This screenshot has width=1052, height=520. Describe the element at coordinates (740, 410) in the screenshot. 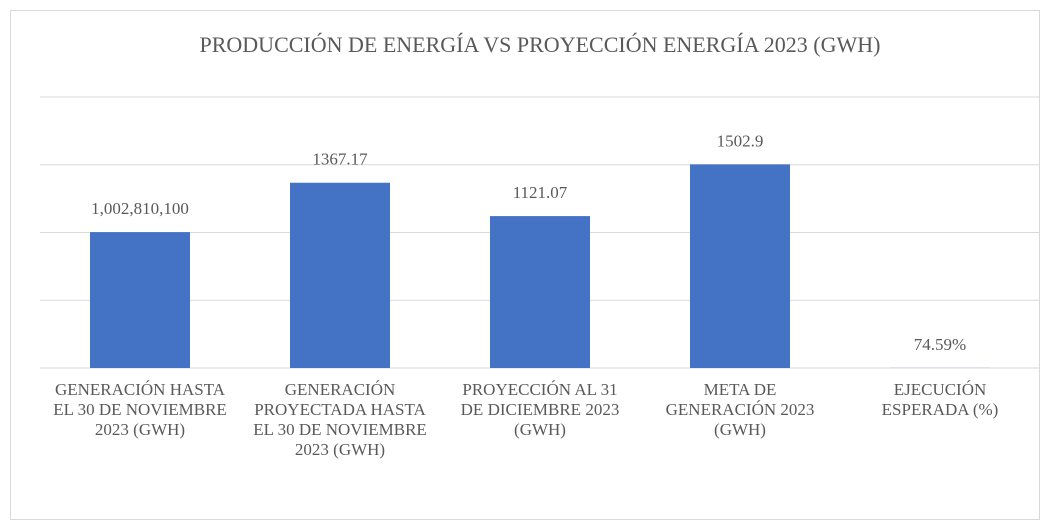

I see `x-tick-label: META DE GENERACIÓN 2023 (GWH)` at that location.